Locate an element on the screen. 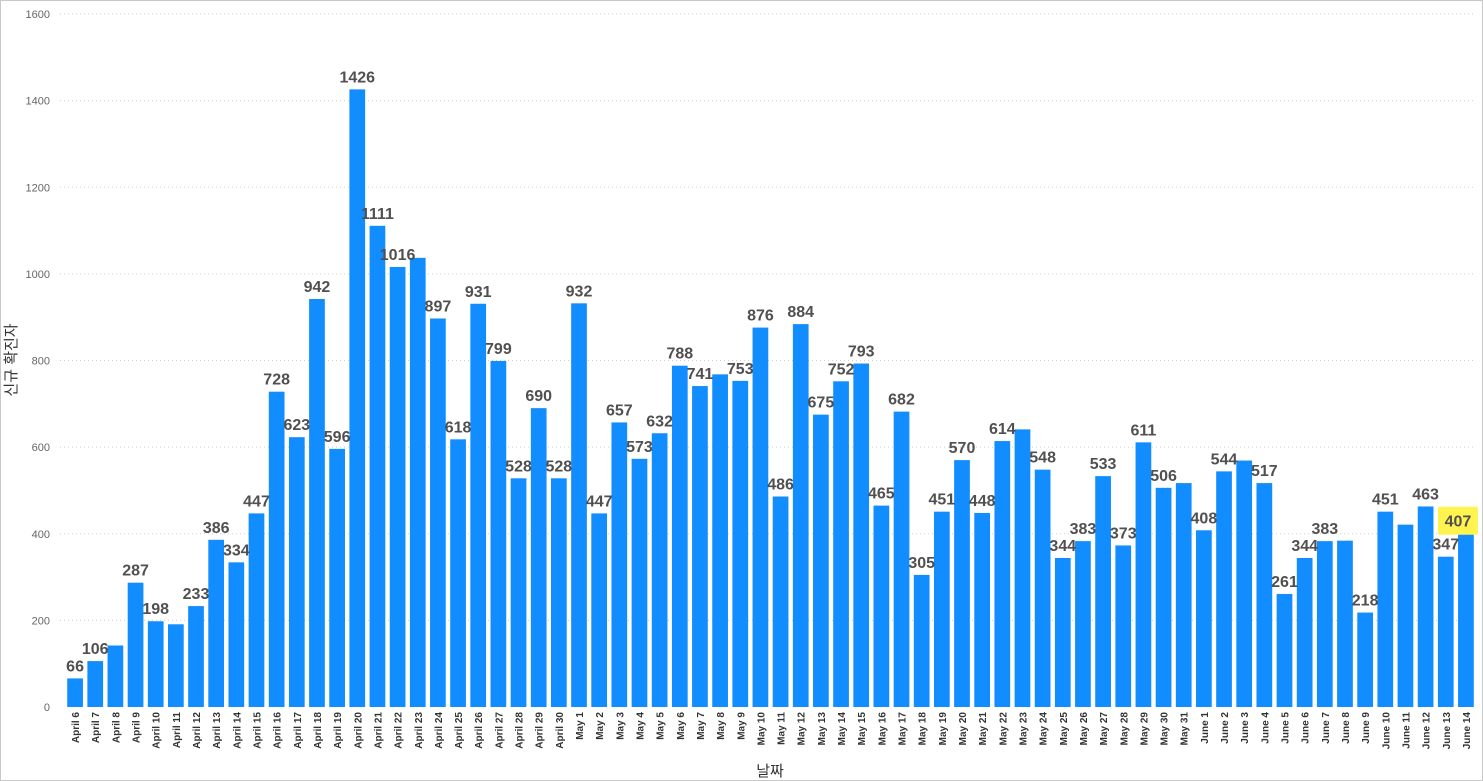  data-label: 611 is located at coordinates (1144, 430).